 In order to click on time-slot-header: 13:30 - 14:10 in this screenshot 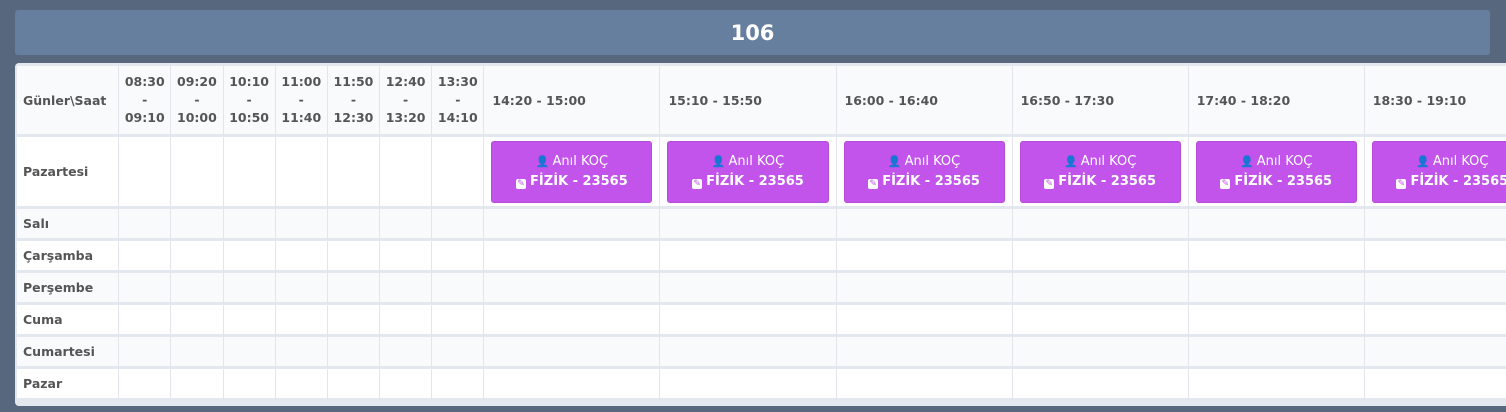, I will do `click(458, 101)`.